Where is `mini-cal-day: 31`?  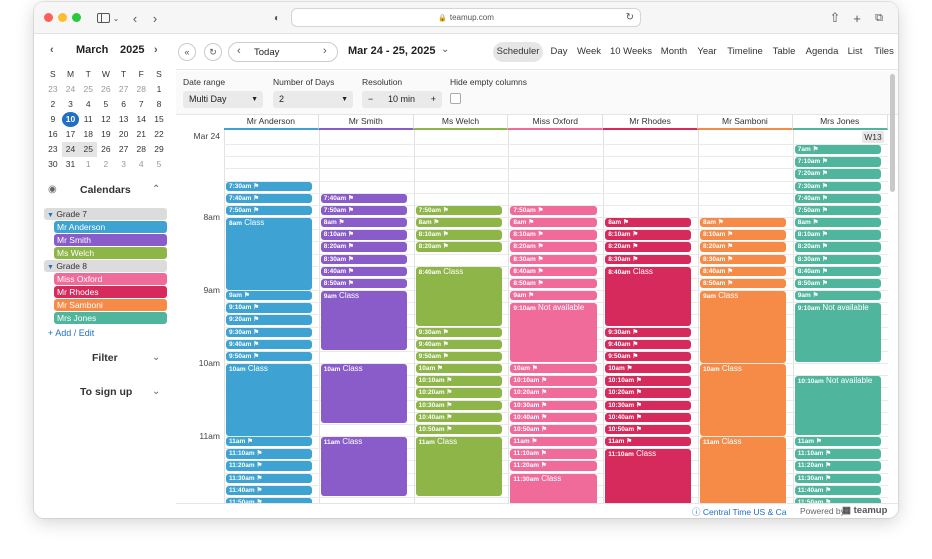 mini-cal-day: 31 is located at coordinates (70, 164).